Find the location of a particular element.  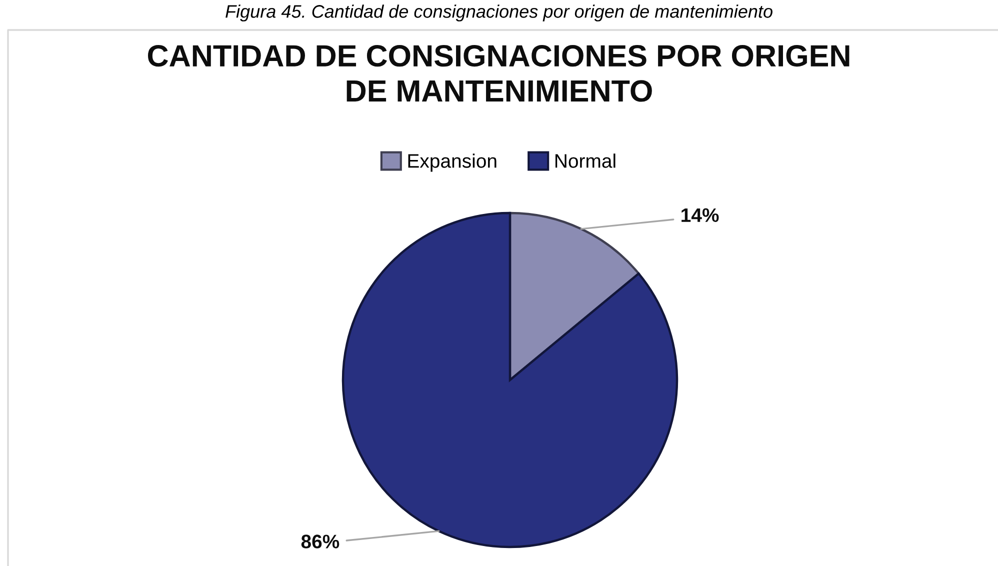

legend-label: Normal is located at coordinates (586, 161).